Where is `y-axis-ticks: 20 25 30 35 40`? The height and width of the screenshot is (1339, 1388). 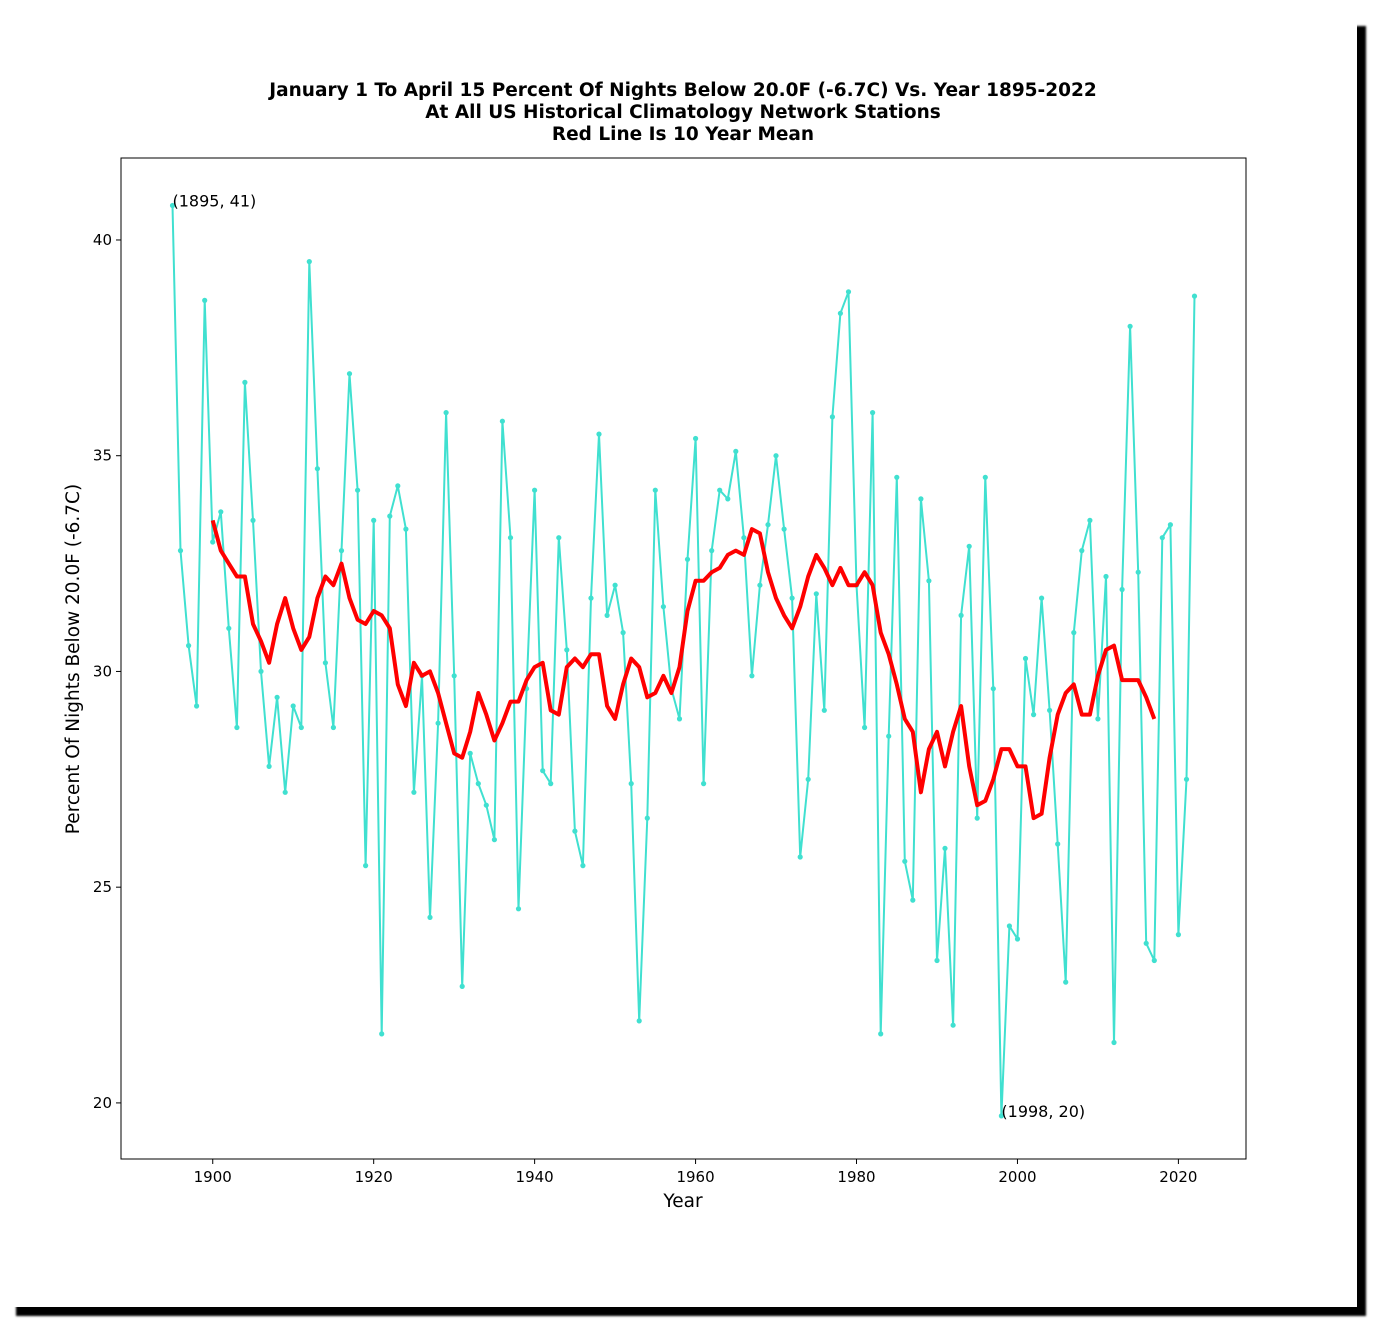
y-axis-ticks: 20 25 30 35 40 is located at coordinates (107, 671).